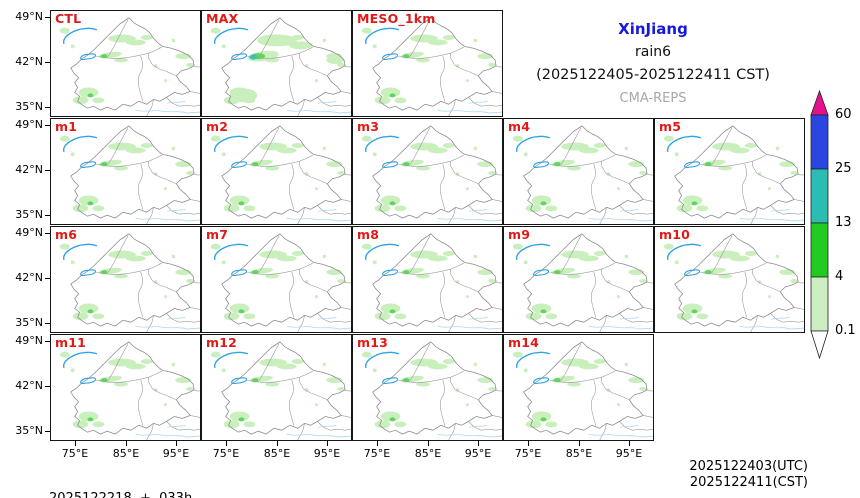 The image size is (860, 498). I want to click on panel-label-m8: m8, so click(368, 234).